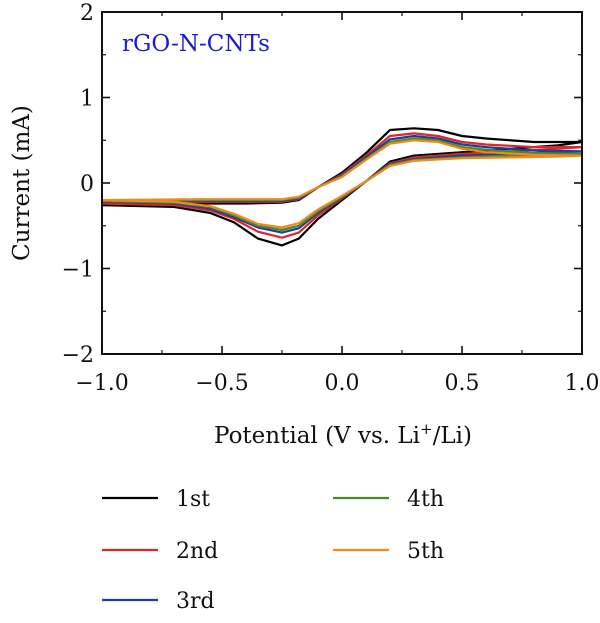 The image size is (600, 623). Describe the element at coordinates (193, 499) in the screenshot. I see `legend-label-1: 1st` at that location.